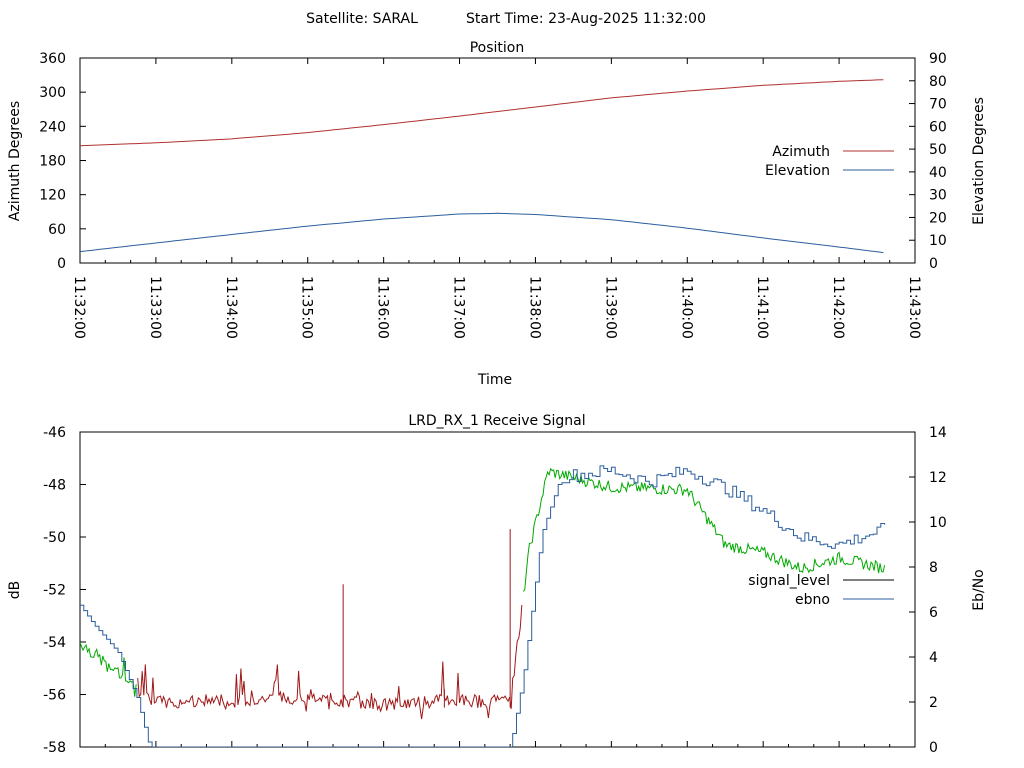 The width and height of the screenshot is (1024, 768). Describe the element at coordinates (307, 307) in the screenshot. I see `position-x-tick-label: 11:35:00` at that location.